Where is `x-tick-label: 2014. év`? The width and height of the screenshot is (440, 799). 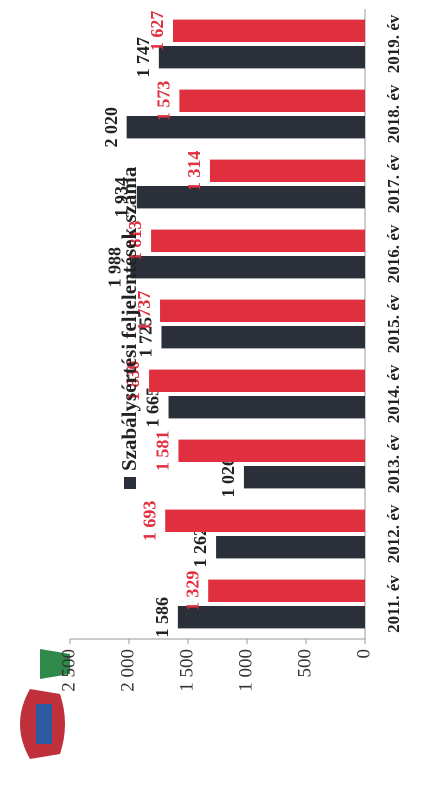
x-tick-label: 2014. év is located at coordinates (393, 393).